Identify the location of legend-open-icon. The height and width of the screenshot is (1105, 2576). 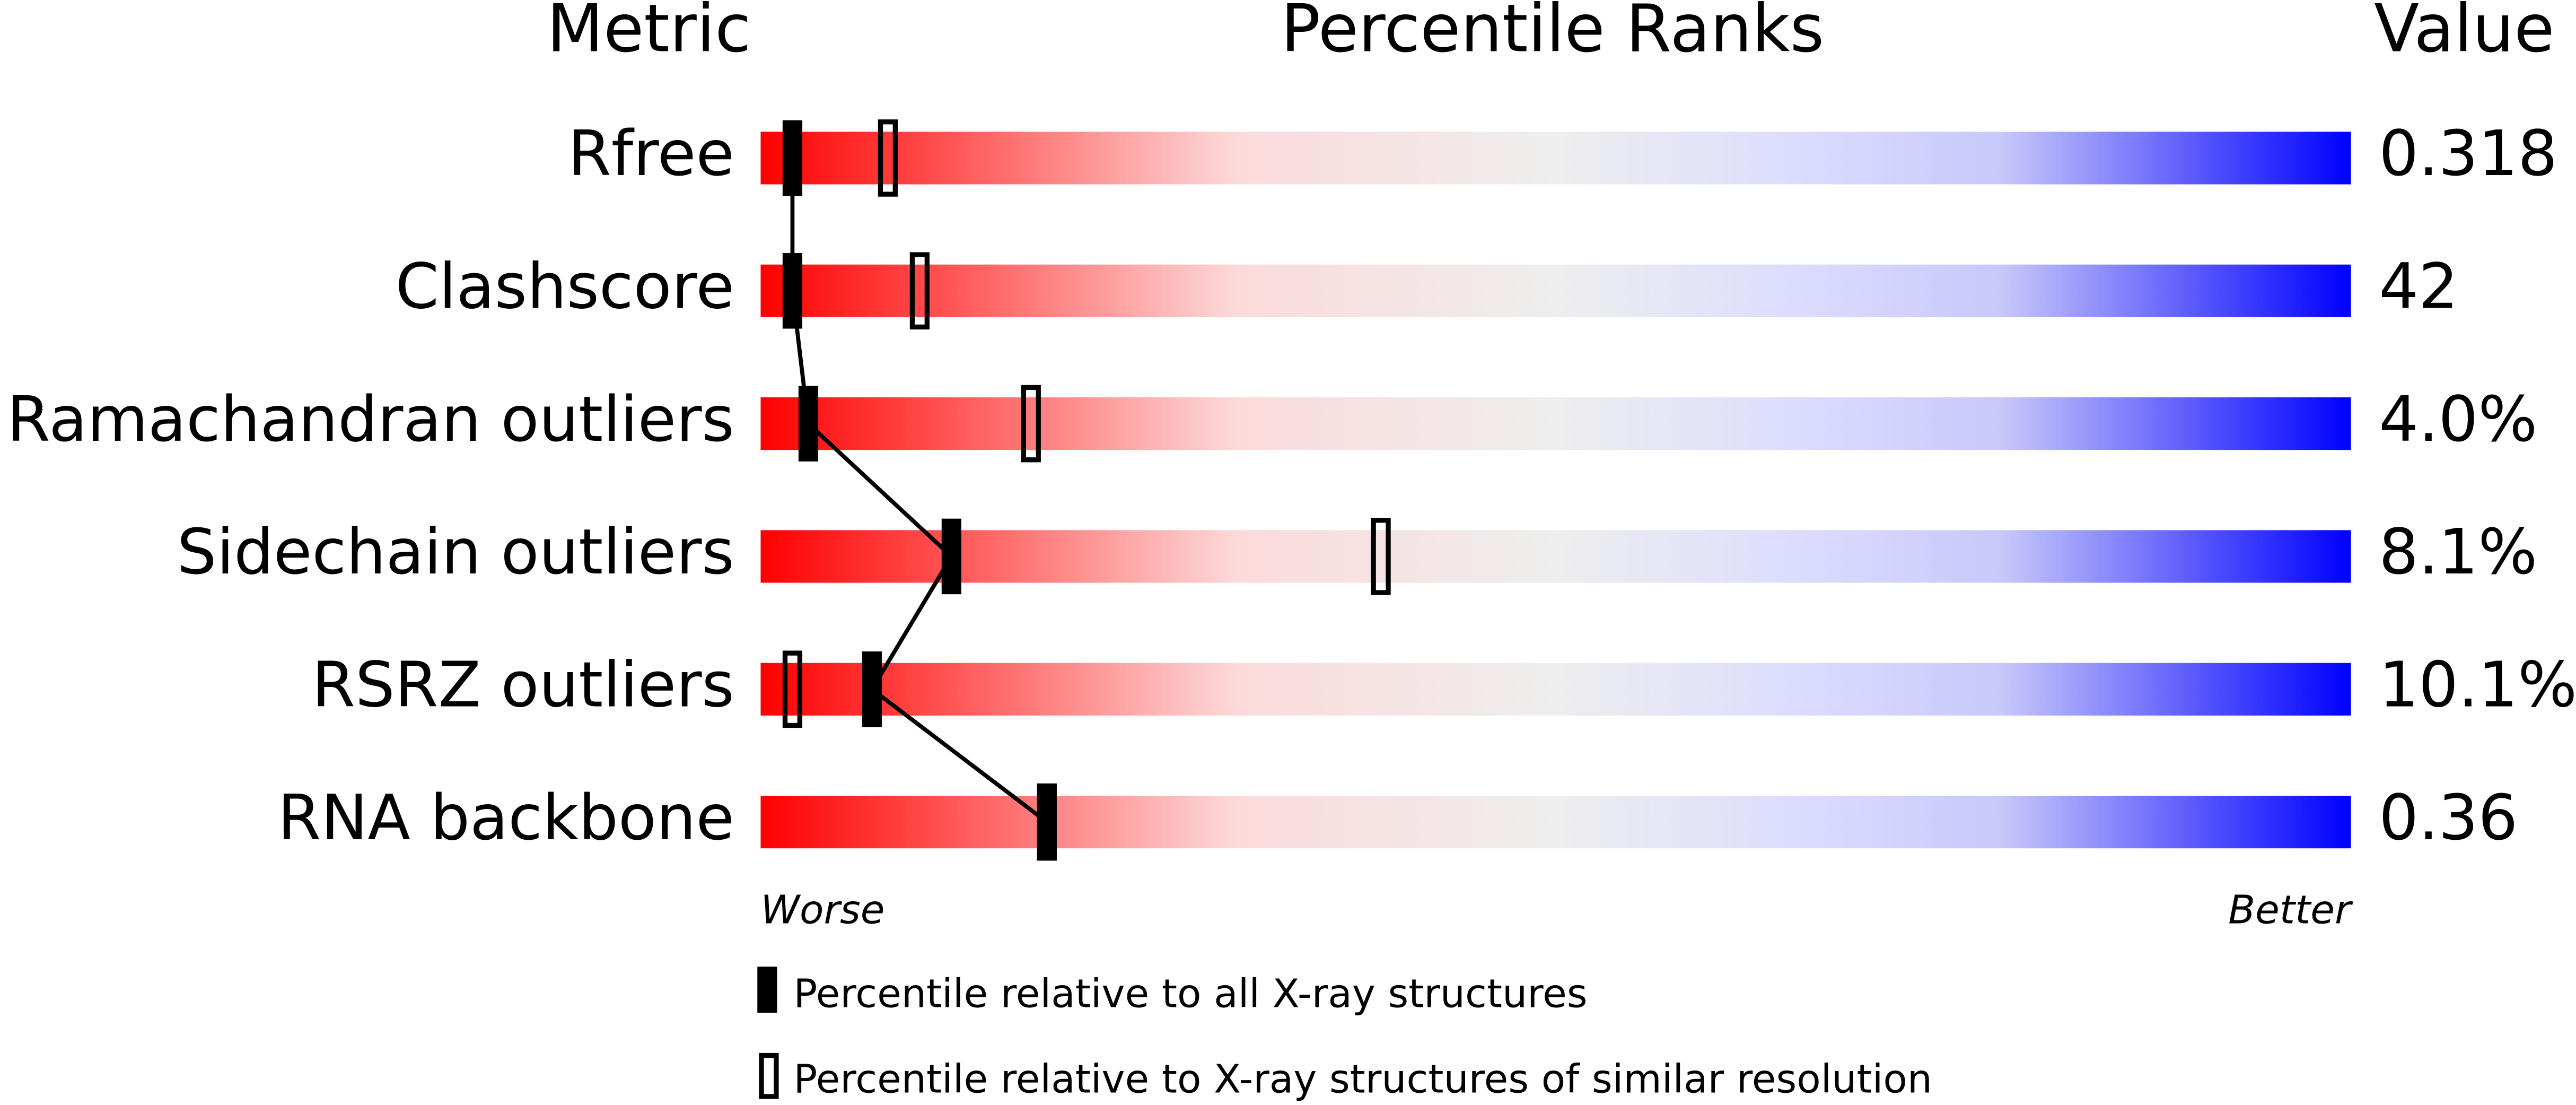
(769, 1075).